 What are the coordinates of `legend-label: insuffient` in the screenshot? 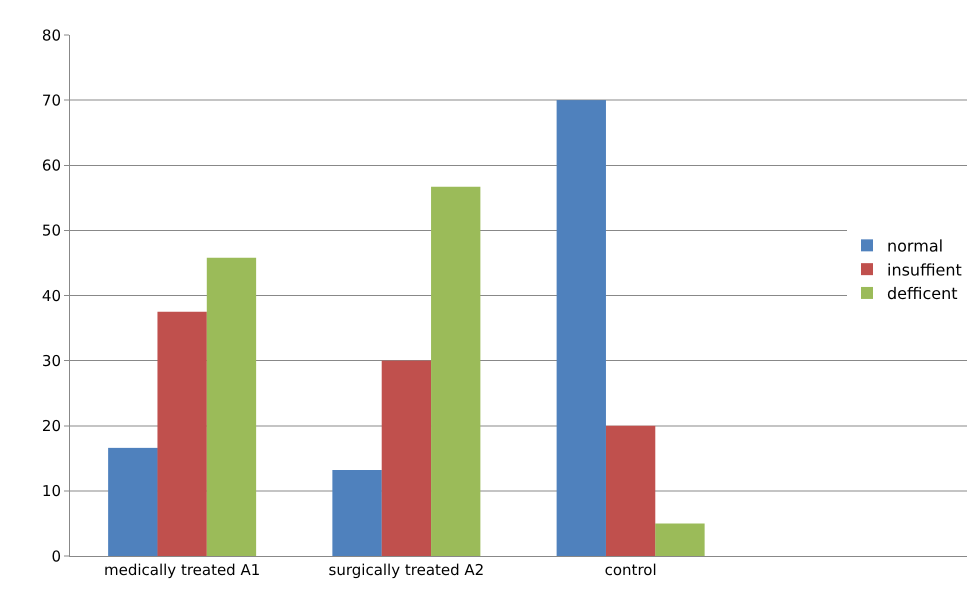 It's located at (924, 270).